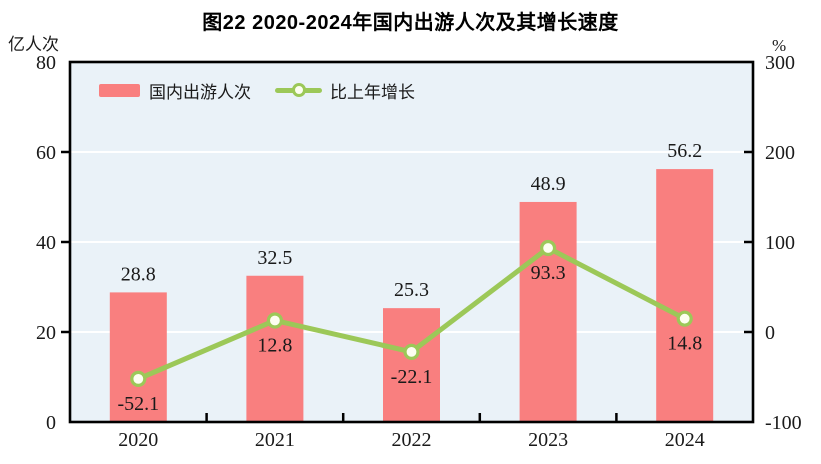 This screenshot has width=821, height=464. Describe the element at coordinates (779, 45) in the screenshot. I see `right-axis-unit-label: %` at that location.